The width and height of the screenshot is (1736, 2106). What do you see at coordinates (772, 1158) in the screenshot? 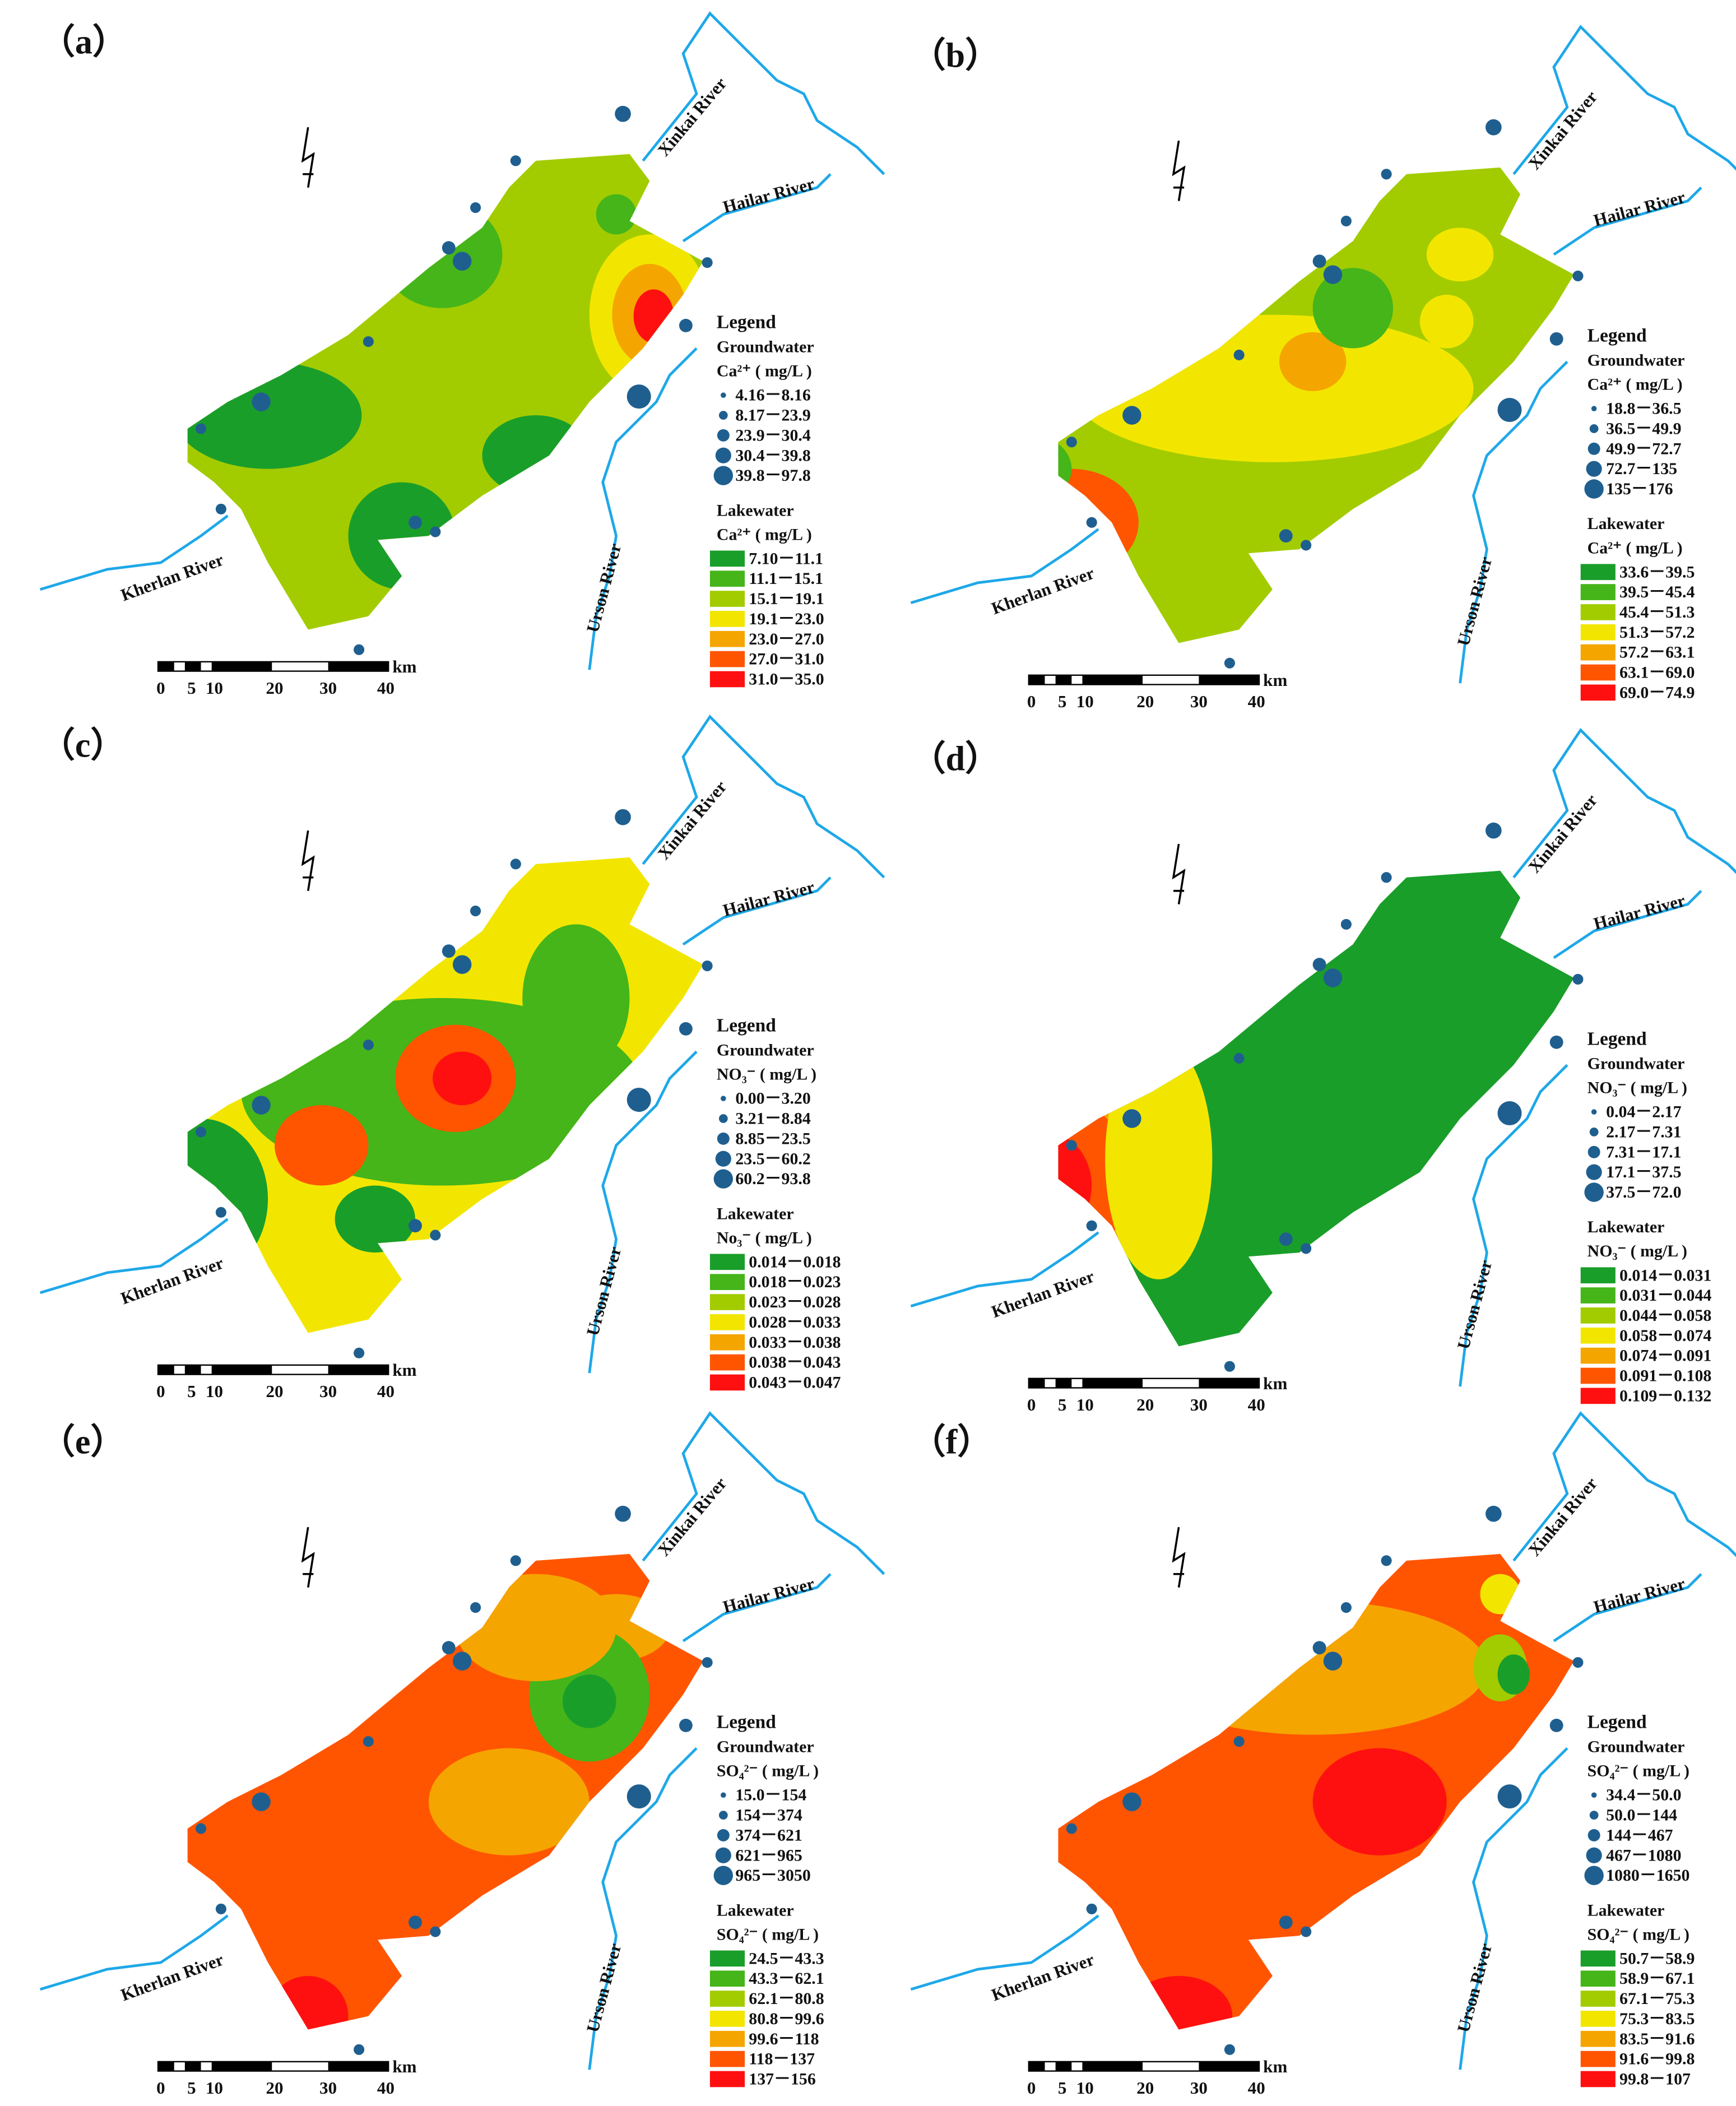
I see `legend-class: 23.5－60.2` at bounding box center [772, 1158].